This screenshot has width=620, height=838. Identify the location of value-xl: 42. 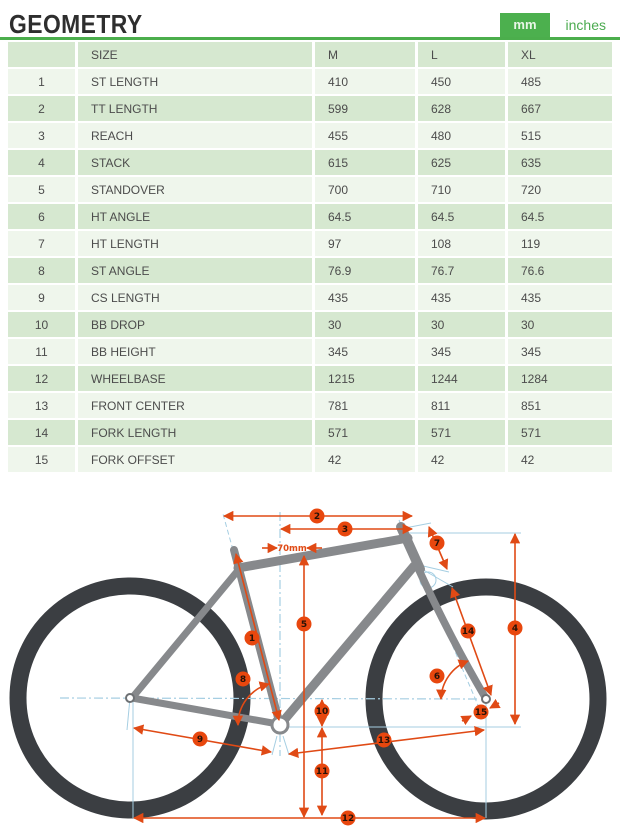
(560, 459).